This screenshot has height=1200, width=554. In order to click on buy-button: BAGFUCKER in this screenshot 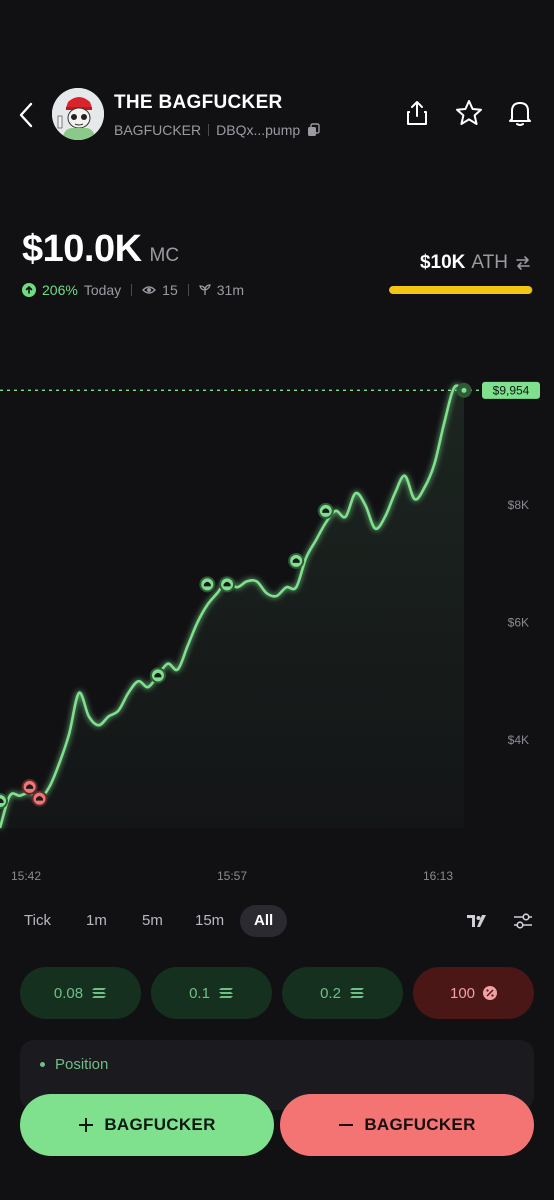, I will do `click(147, 1125)`.